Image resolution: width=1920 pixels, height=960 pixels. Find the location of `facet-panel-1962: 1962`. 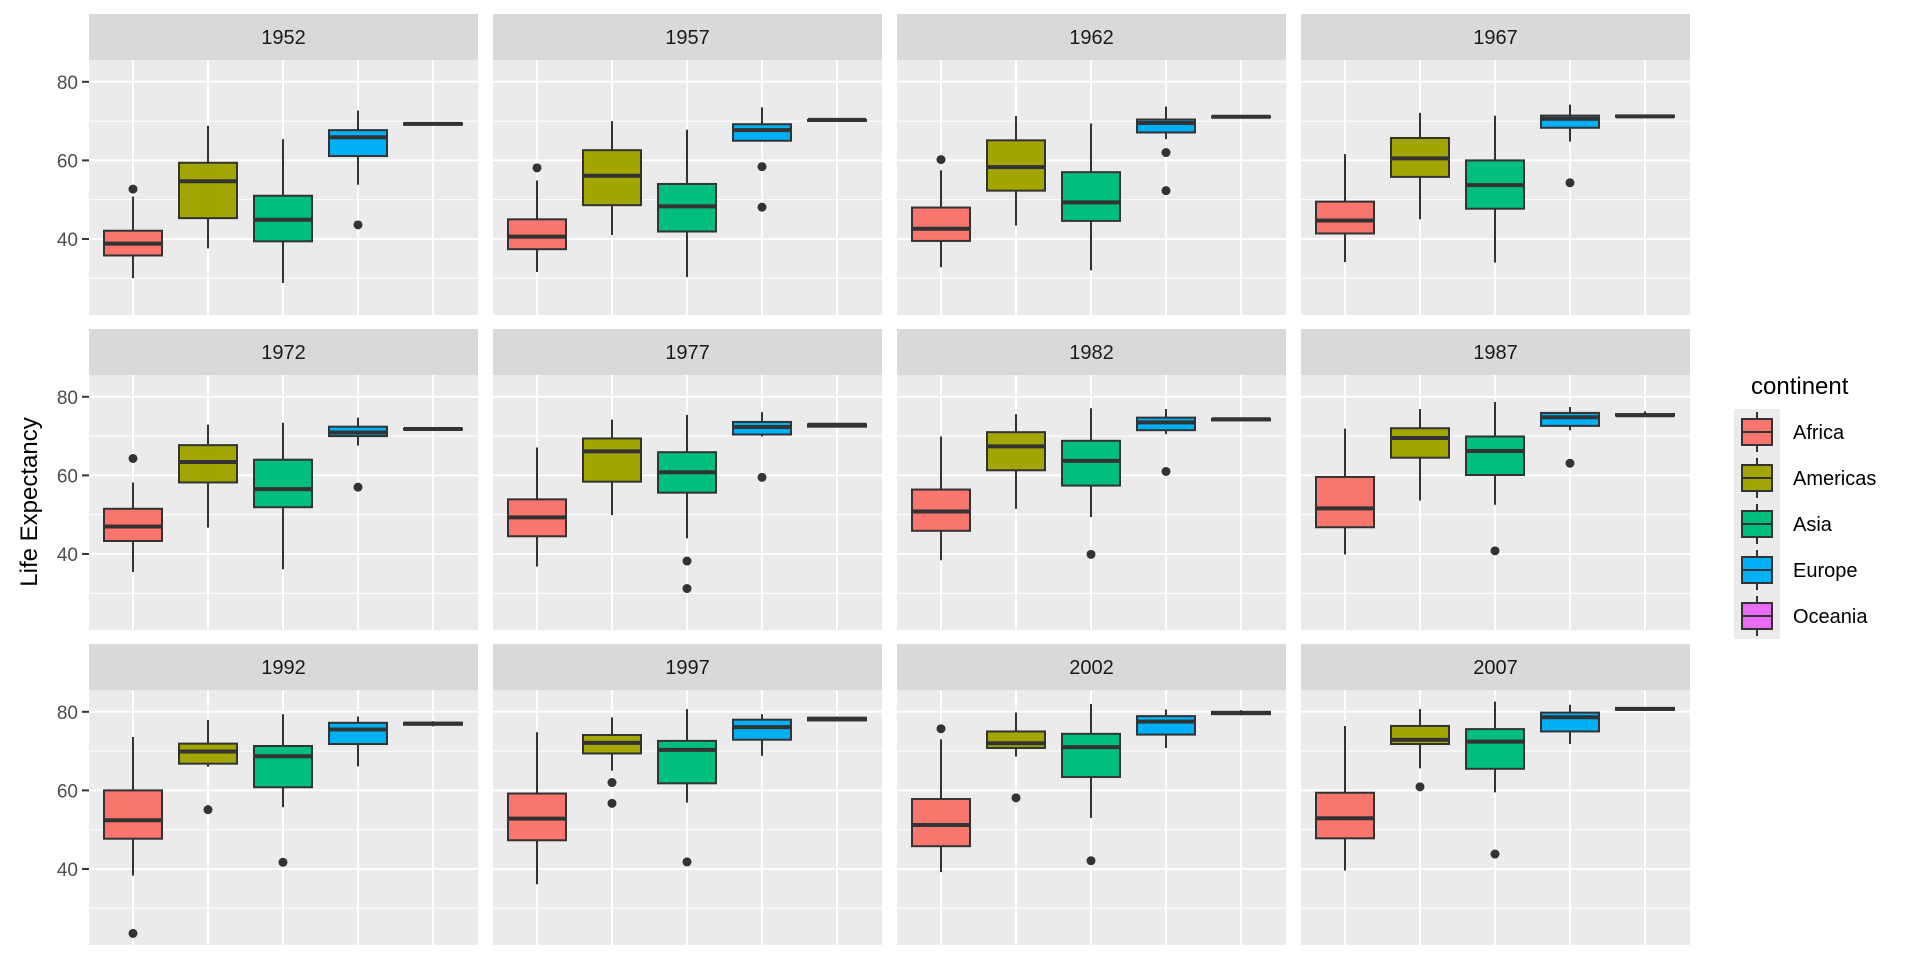

facet-panel-1962: 1962 is located at coordinates (1091, 164).